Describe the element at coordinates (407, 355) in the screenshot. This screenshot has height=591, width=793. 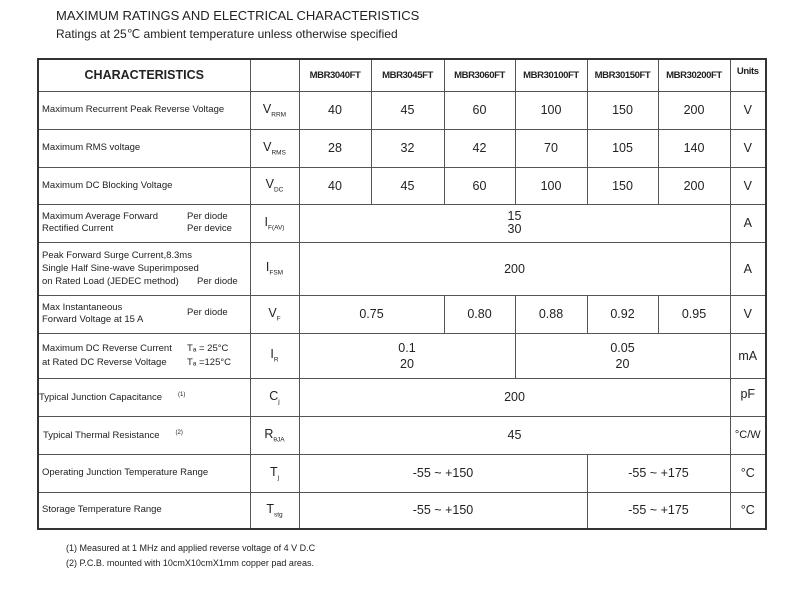
I see `cell: 0.1 20` at that location.